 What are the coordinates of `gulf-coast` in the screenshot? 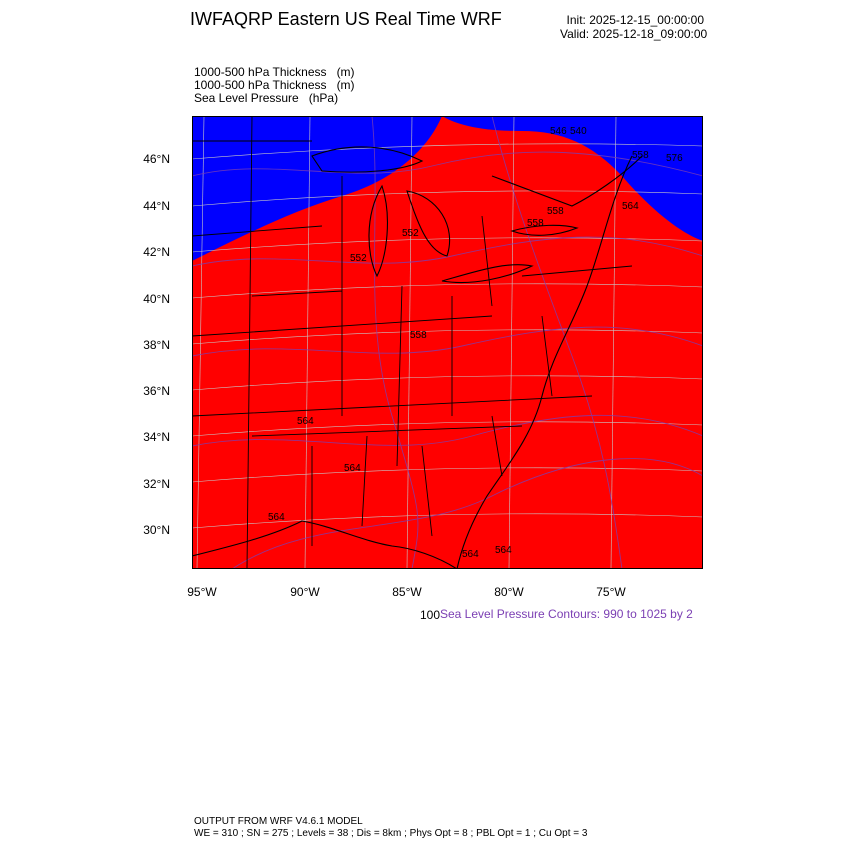 It's located at (325, 544).